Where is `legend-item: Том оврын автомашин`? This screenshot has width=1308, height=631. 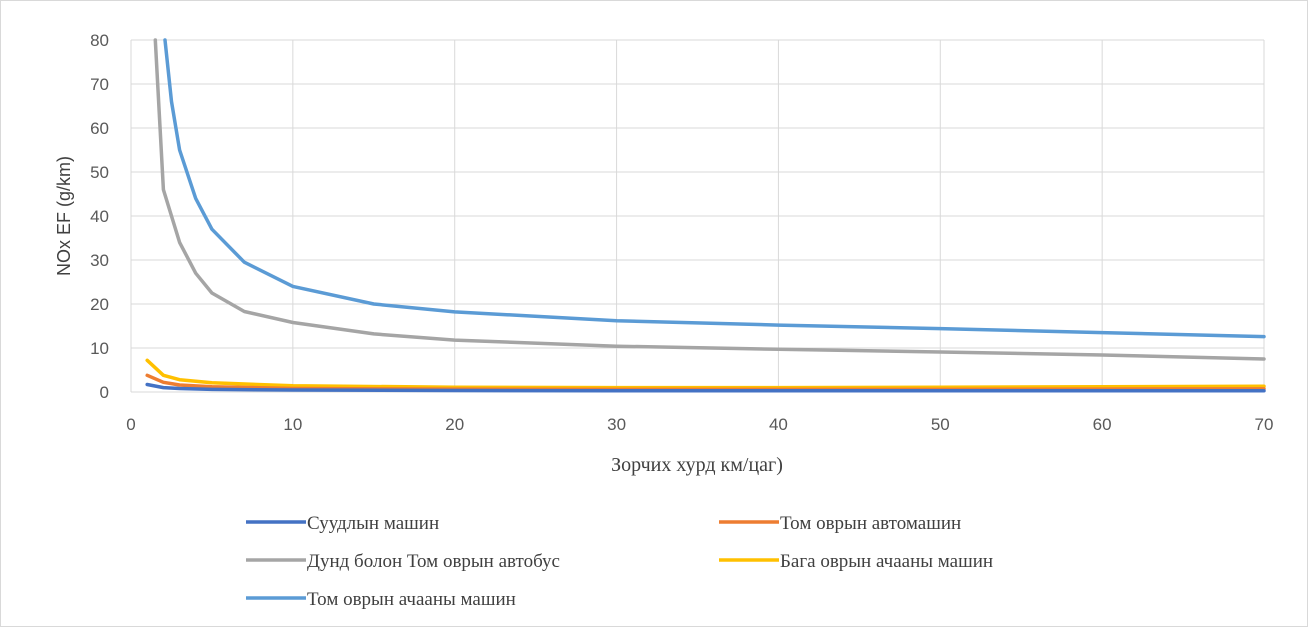
legend-item: Том оврын автомашин is located at coordinates (840, 523).